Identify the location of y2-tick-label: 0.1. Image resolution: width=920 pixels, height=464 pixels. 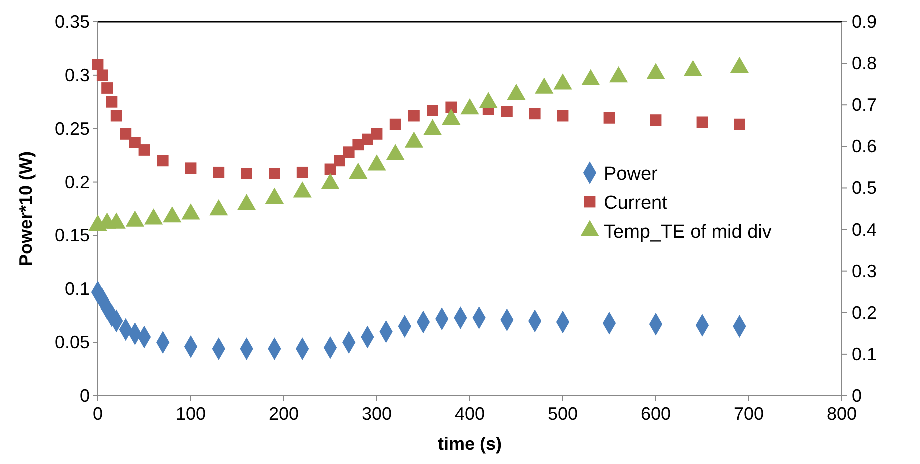
(865, 354).